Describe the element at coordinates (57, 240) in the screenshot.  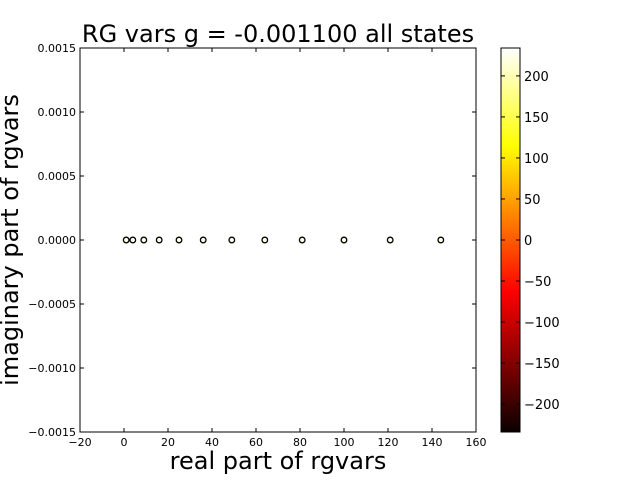
I see `y-tick-label: 0.0000` at that location.